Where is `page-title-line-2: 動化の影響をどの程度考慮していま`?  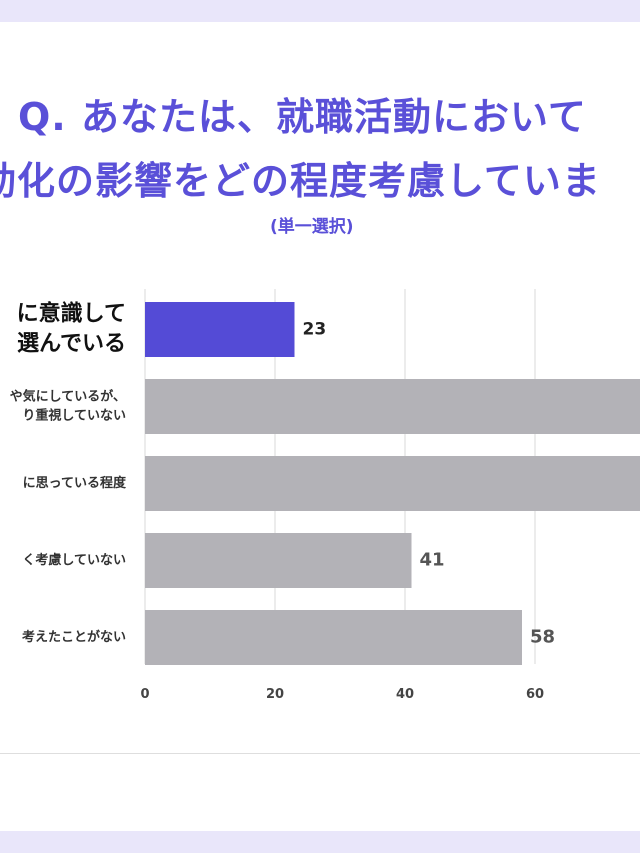
page-title-line-2: 動化の影響をどの程度考慮していま is located at coordinates (300, 181).